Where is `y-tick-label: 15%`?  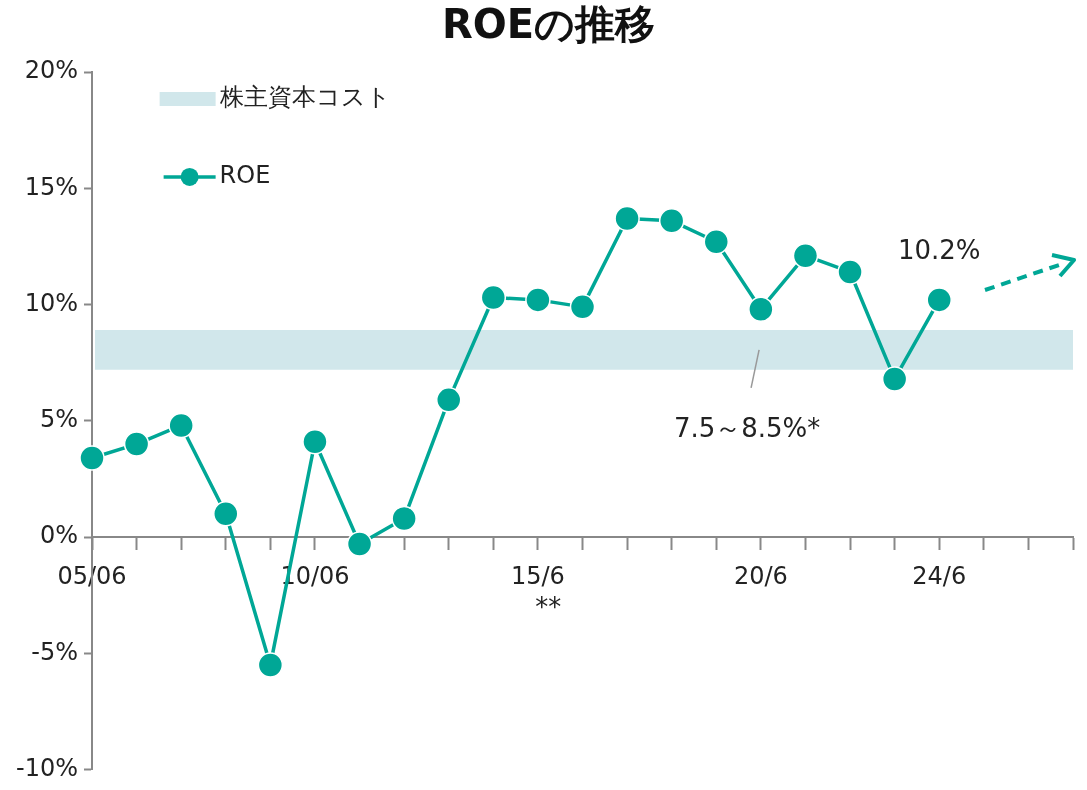 y-tick-label: 15% is located at coordinates (51, 186).